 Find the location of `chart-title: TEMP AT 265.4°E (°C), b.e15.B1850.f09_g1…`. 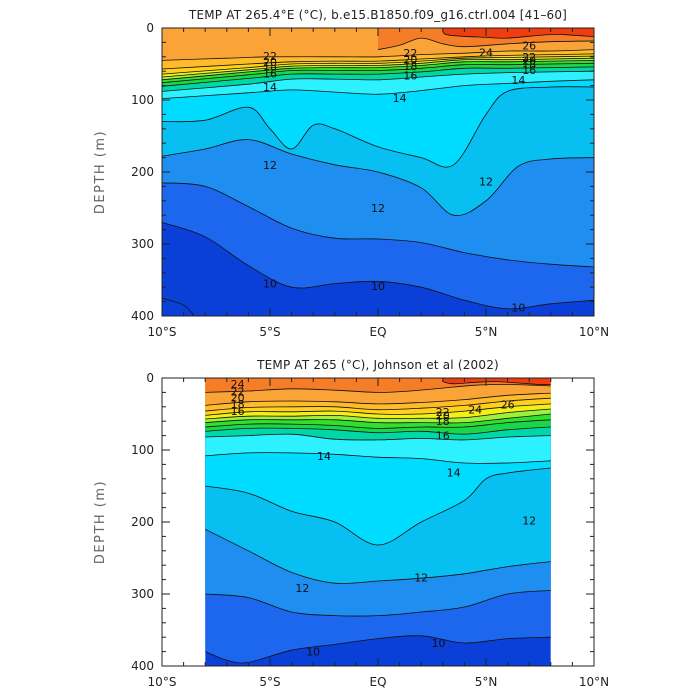

chart-title: TEMP AT 265.4°E (°C), b.e15.B1850.f09_g1… is located at coordinates (377, 15).